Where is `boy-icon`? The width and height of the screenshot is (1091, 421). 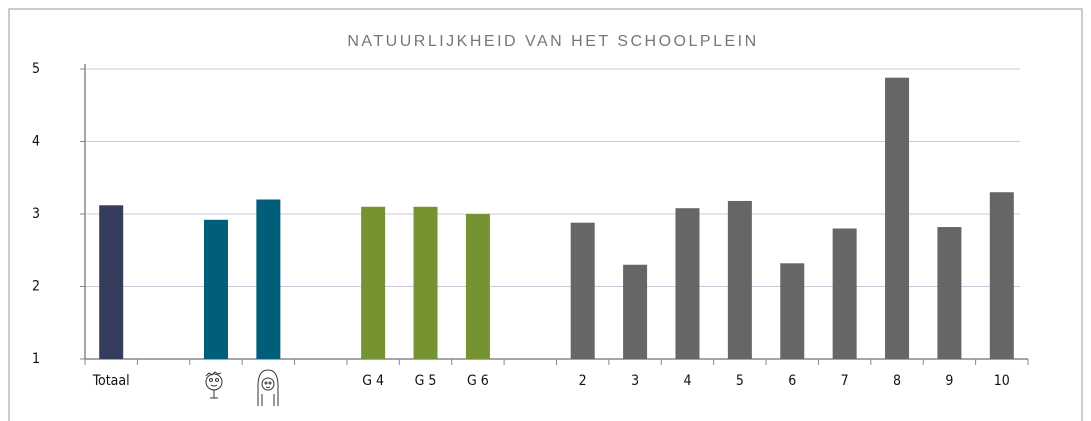
boy-icon is located at coordinates (214, 385).